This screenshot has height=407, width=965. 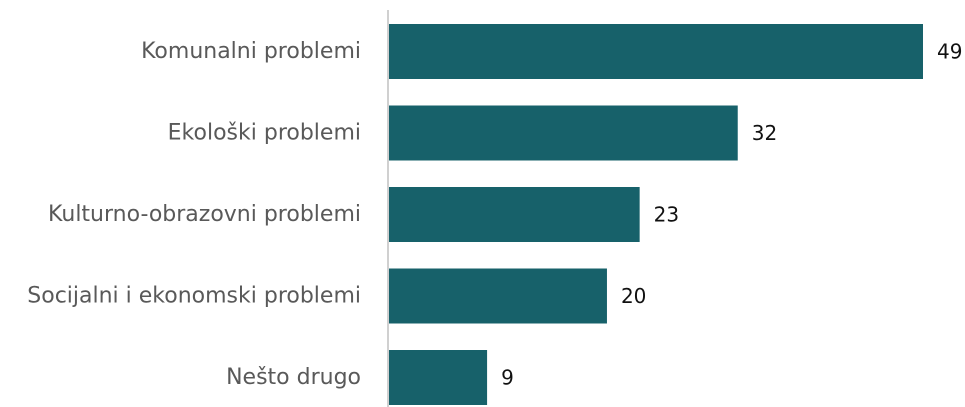 What do you see at coordinates (251, 51) in the screenshot?
I see `category-label-0: Komunalni problemi` at bounding box center [251, 51].